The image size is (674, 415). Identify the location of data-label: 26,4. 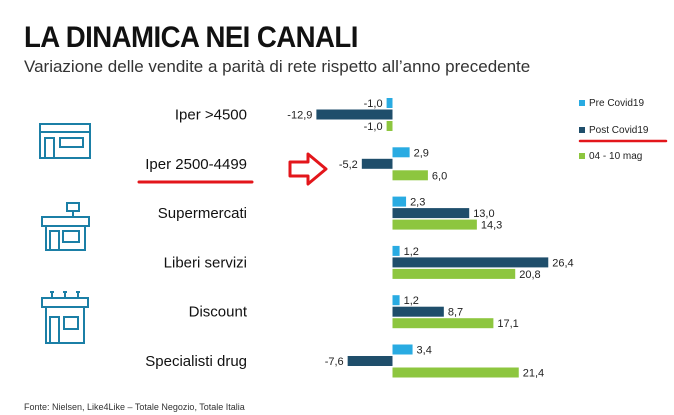
(562, 263).